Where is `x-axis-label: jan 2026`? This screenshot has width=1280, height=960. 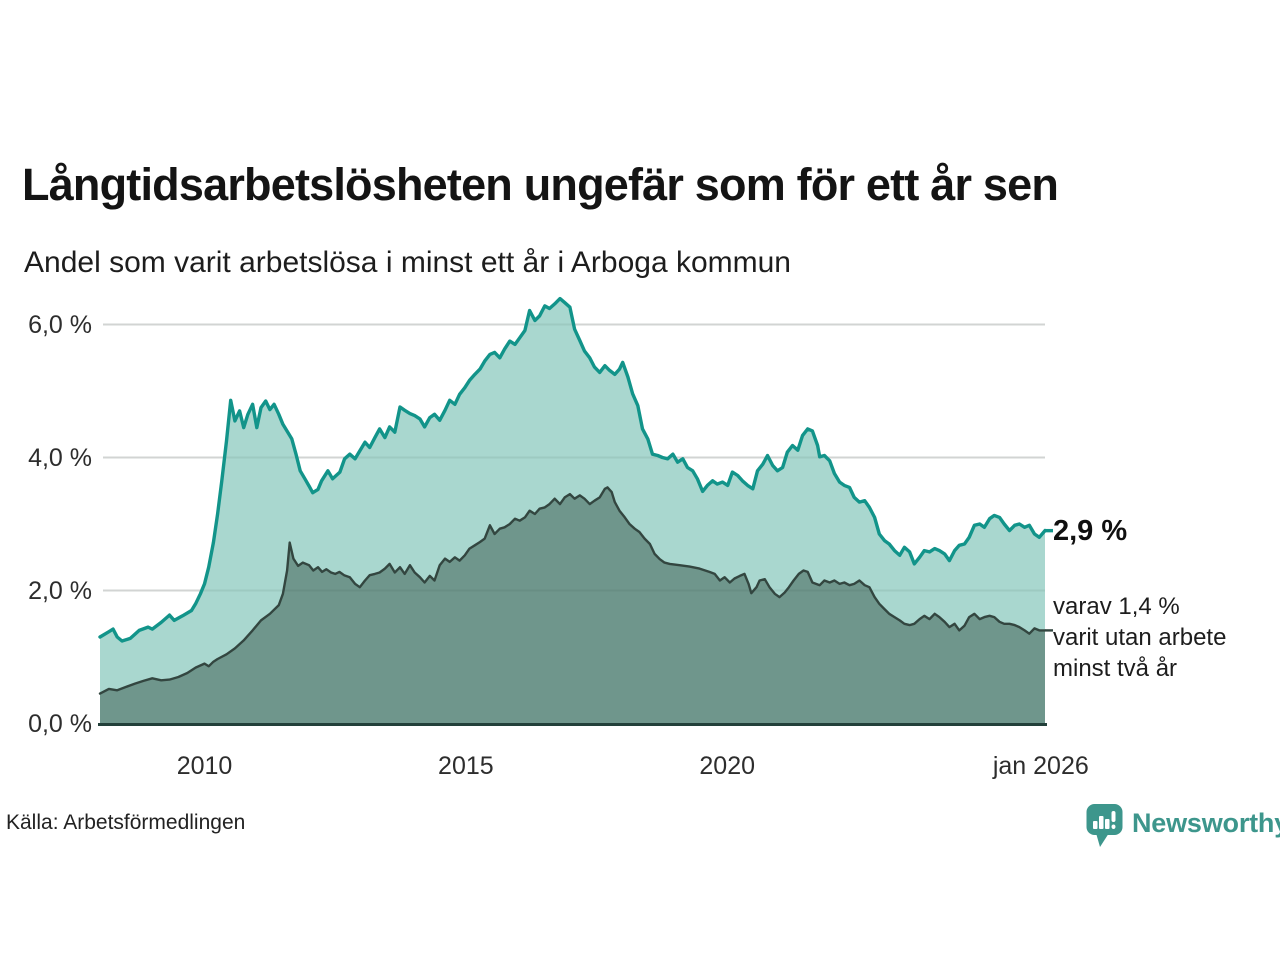
x-axis-label: jan 2026 is located at coordinates (1040, 766).